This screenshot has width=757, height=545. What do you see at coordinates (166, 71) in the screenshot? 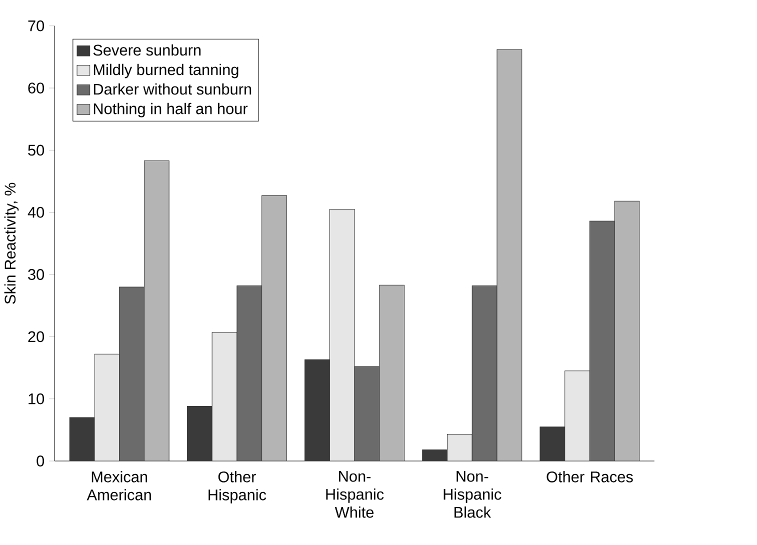
I see `legend-label: Mildly burned tanning` at bounding box center [166, 71].